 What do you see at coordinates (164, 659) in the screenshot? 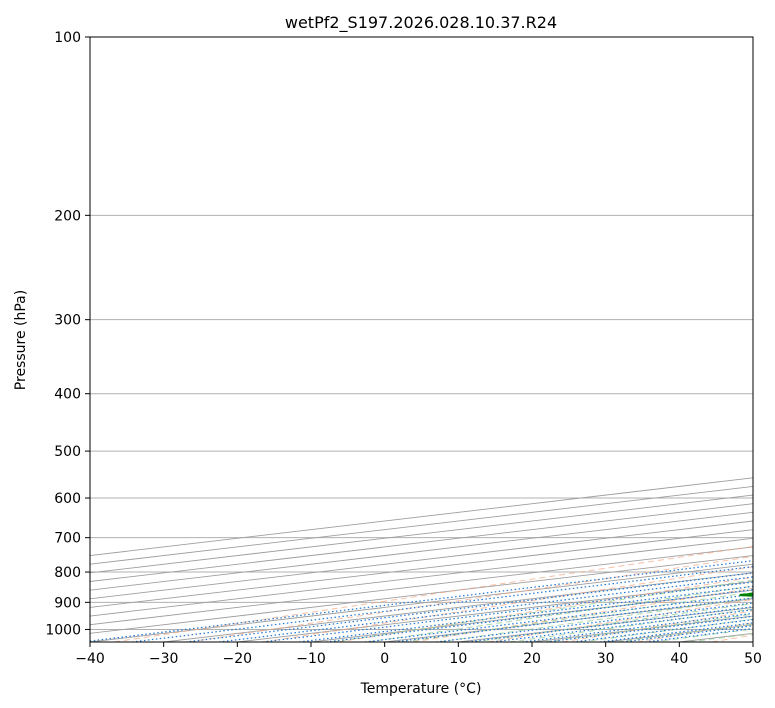
I see `x-tick-label: −30` at bounding box center [164, 659].